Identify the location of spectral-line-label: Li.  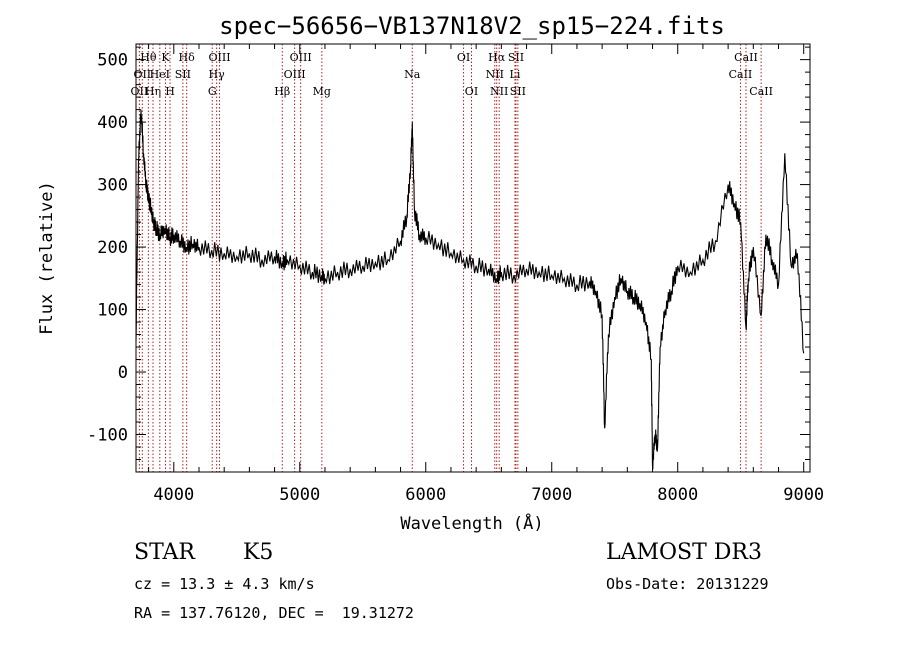
(515, 74).